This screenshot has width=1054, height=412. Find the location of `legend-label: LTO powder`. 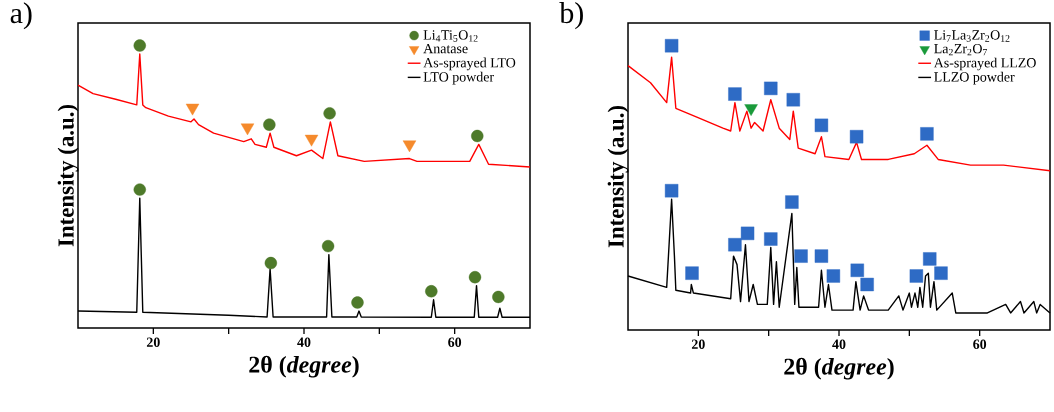

legend-label: LTO powder is located at coordinates (458, 78).